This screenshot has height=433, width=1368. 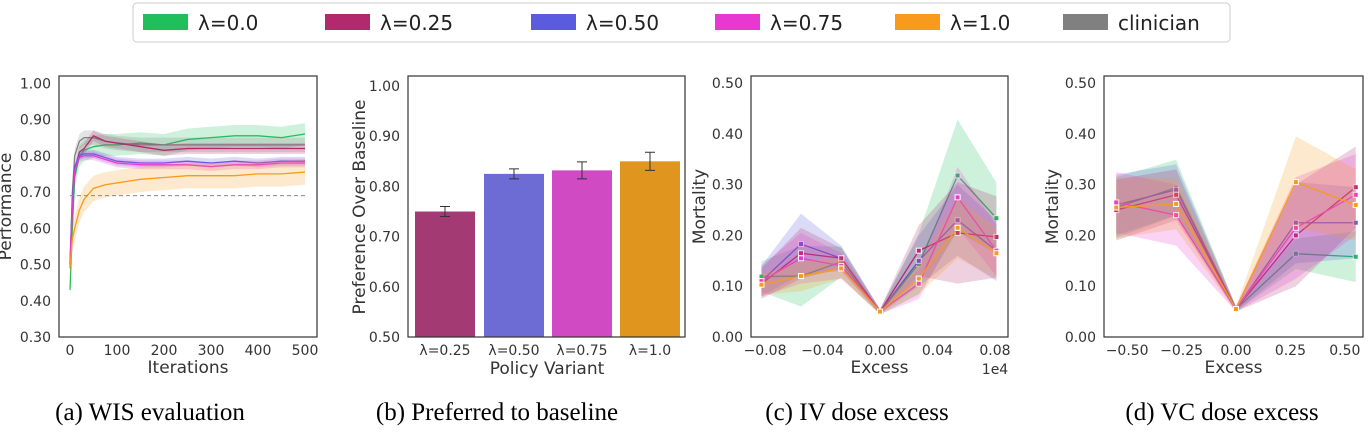 What do you see at coordinates (258, 351) in the screenshot?
I see `x-tick-label: 400` at bounding box center [258, 351].